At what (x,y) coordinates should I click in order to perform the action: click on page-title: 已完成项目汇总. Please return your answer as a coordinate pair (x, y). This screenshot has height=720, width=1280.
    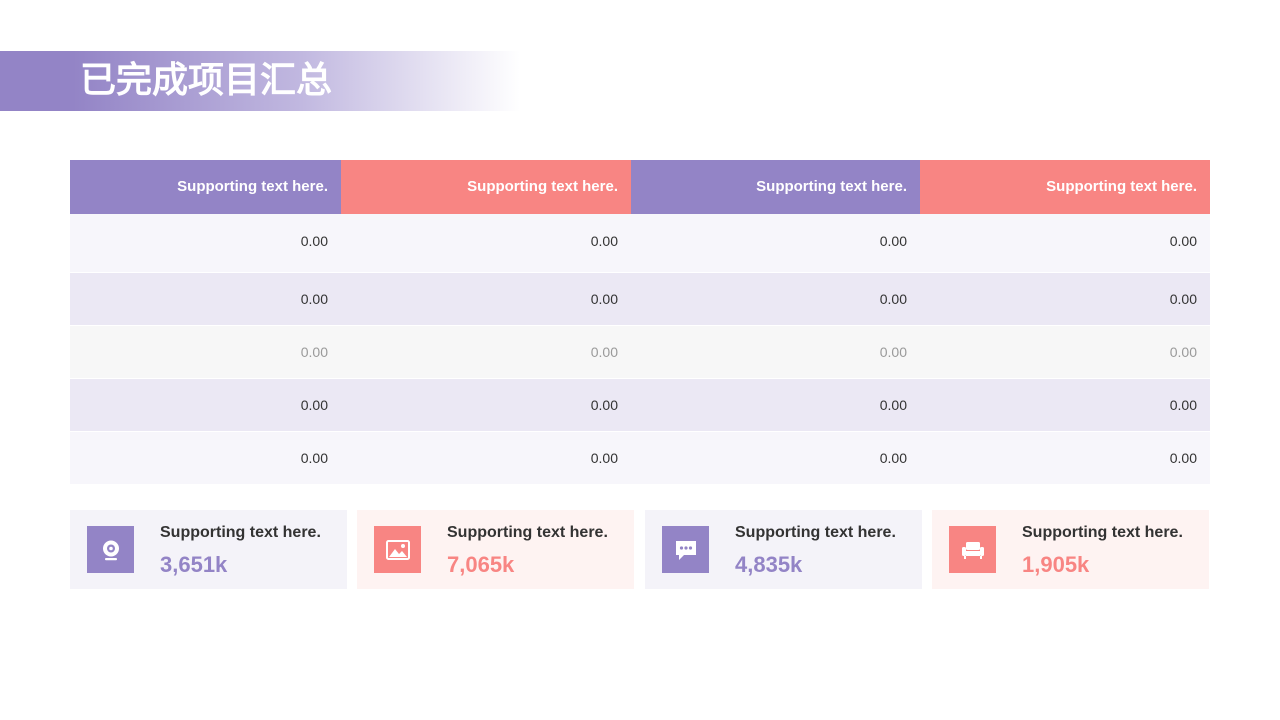
    Looking at the image, I should click on (206, 80).